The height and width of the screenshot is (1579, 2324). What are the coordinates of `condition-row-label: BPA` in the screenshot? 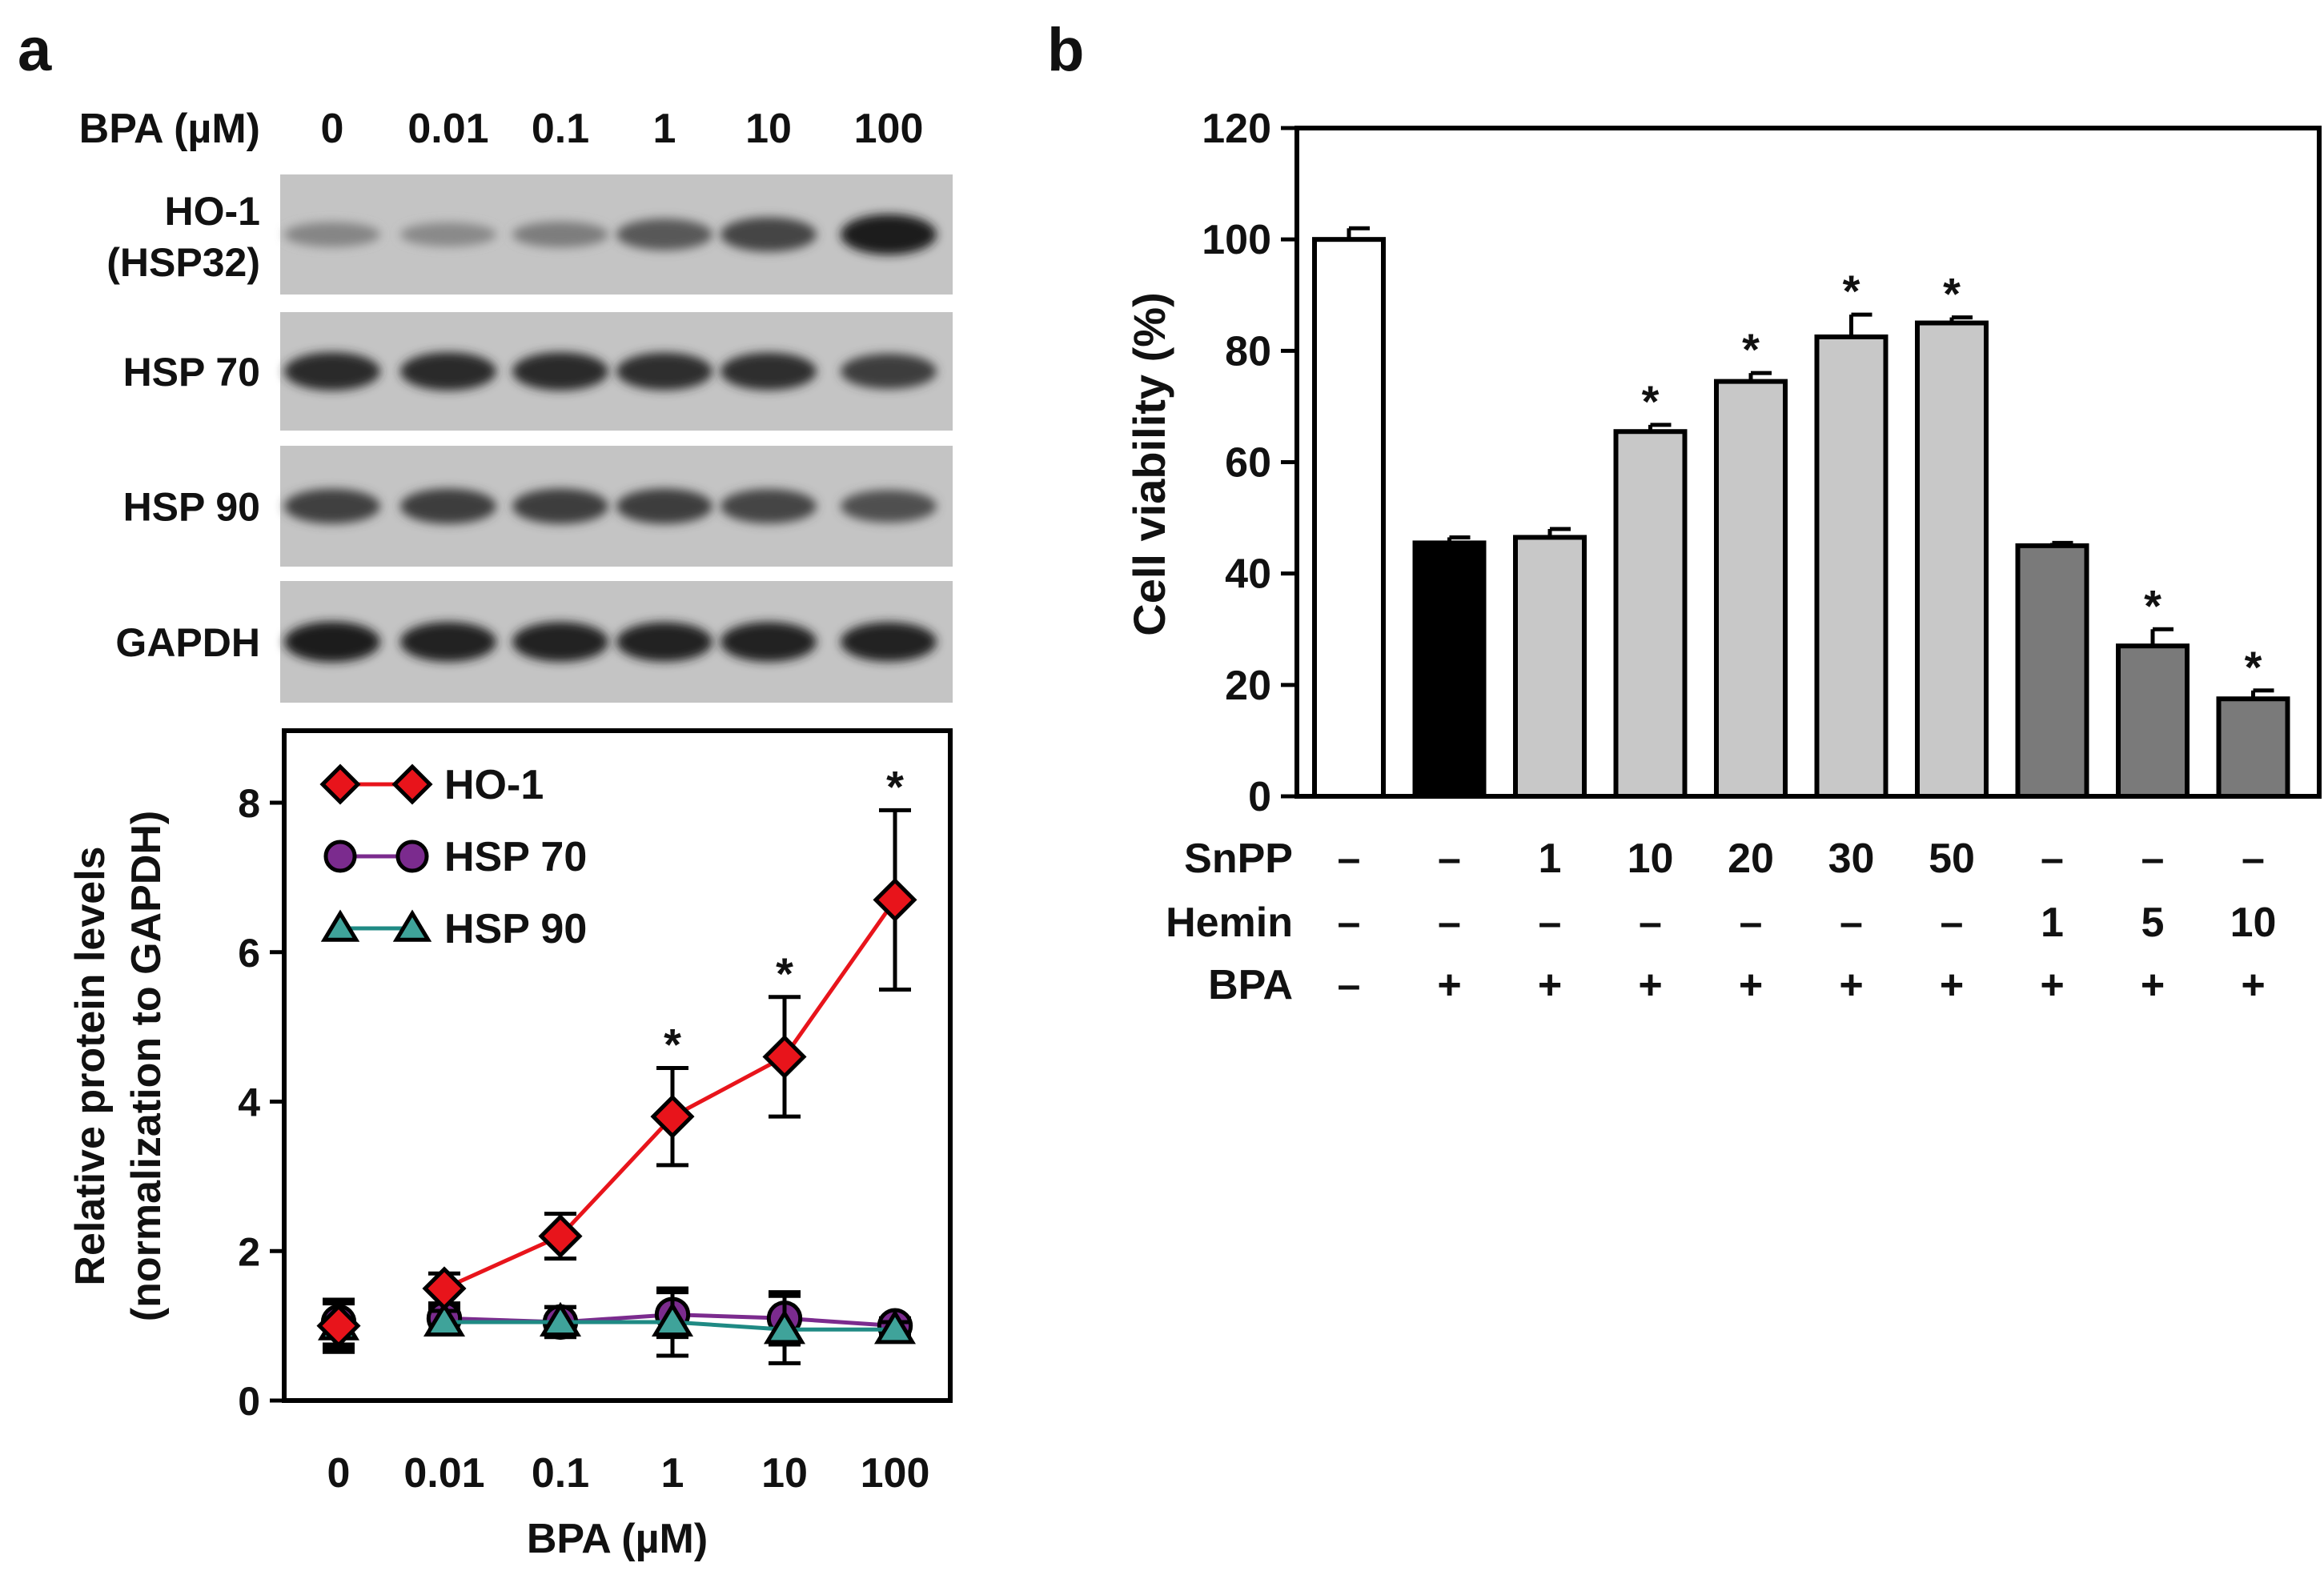 It's located at (1250, 985).